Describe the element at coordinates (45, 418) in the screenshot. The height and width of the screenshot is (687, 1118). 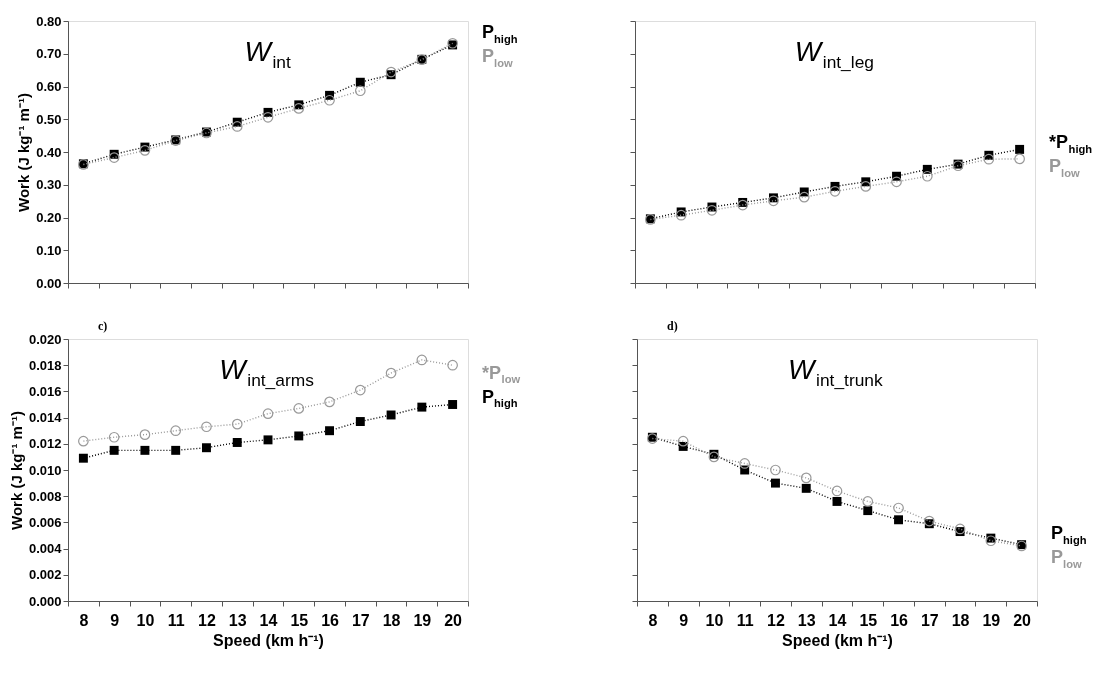
I see `y-tick-label: 0.014` at that location.